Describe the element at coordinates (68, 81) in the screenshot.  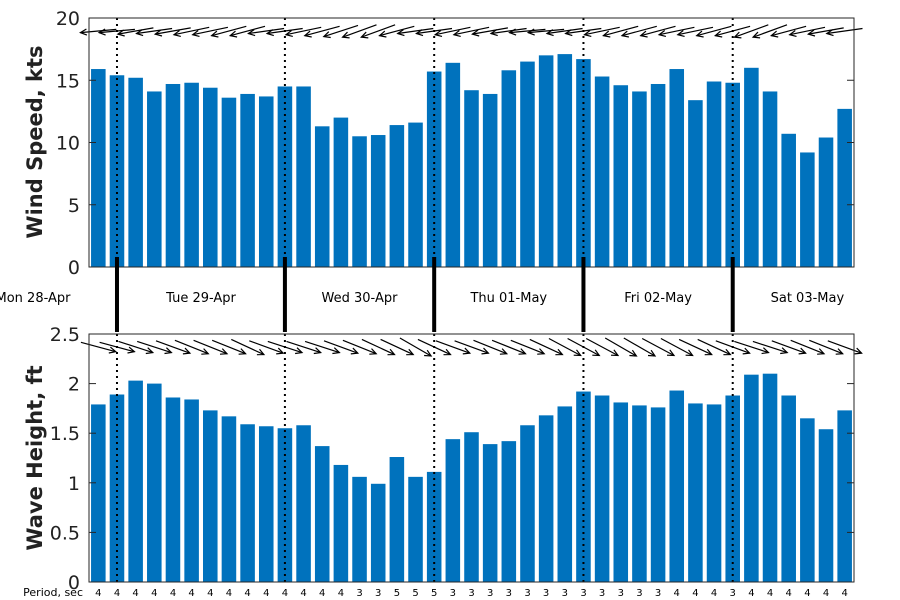
I see `wind-ytick-label: 15` at that location.